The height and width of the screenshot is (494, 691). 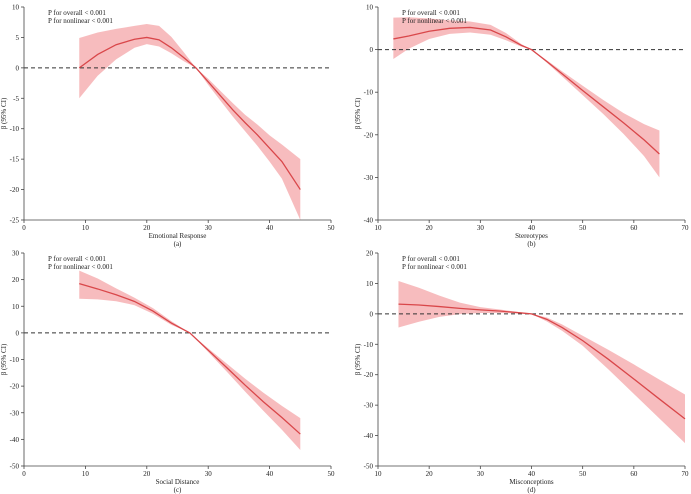 What do you see at coordinates (178, 244) in the screenshot?
I see `panel-caption: (a)` at bounding box center [178, 244].